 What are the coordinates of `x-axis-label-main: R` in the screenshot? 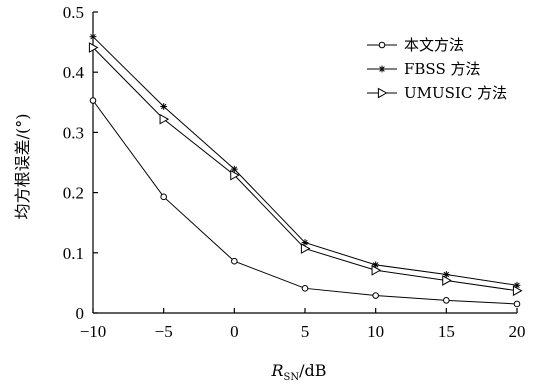 It's located at (276, 370).